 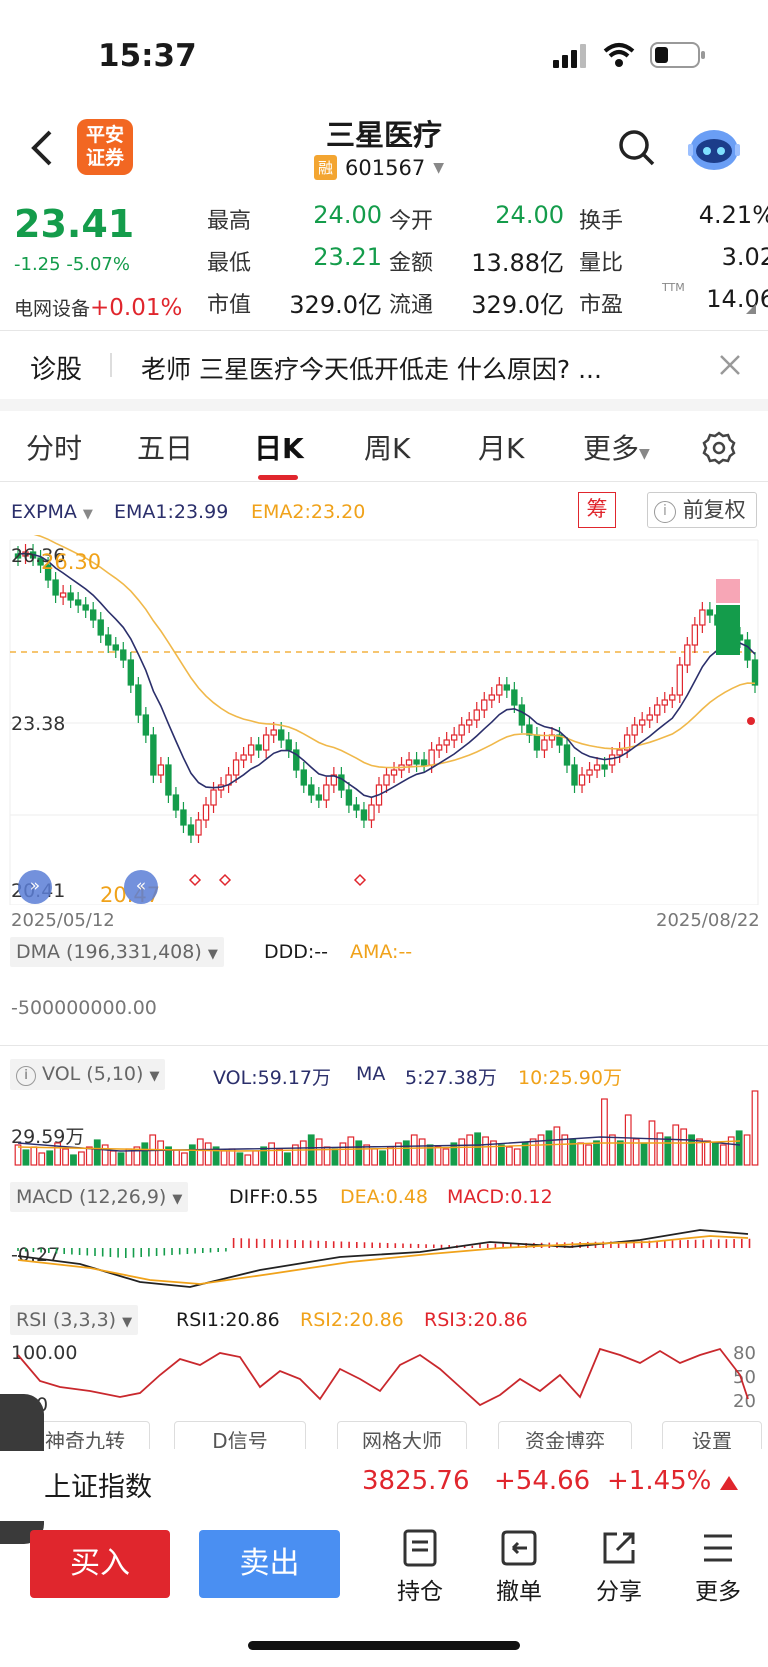 What do you see at coordinates (708, 920) in the screenshot?
I see `date-end: 2025/08/22` at bounding box center [708, 920].